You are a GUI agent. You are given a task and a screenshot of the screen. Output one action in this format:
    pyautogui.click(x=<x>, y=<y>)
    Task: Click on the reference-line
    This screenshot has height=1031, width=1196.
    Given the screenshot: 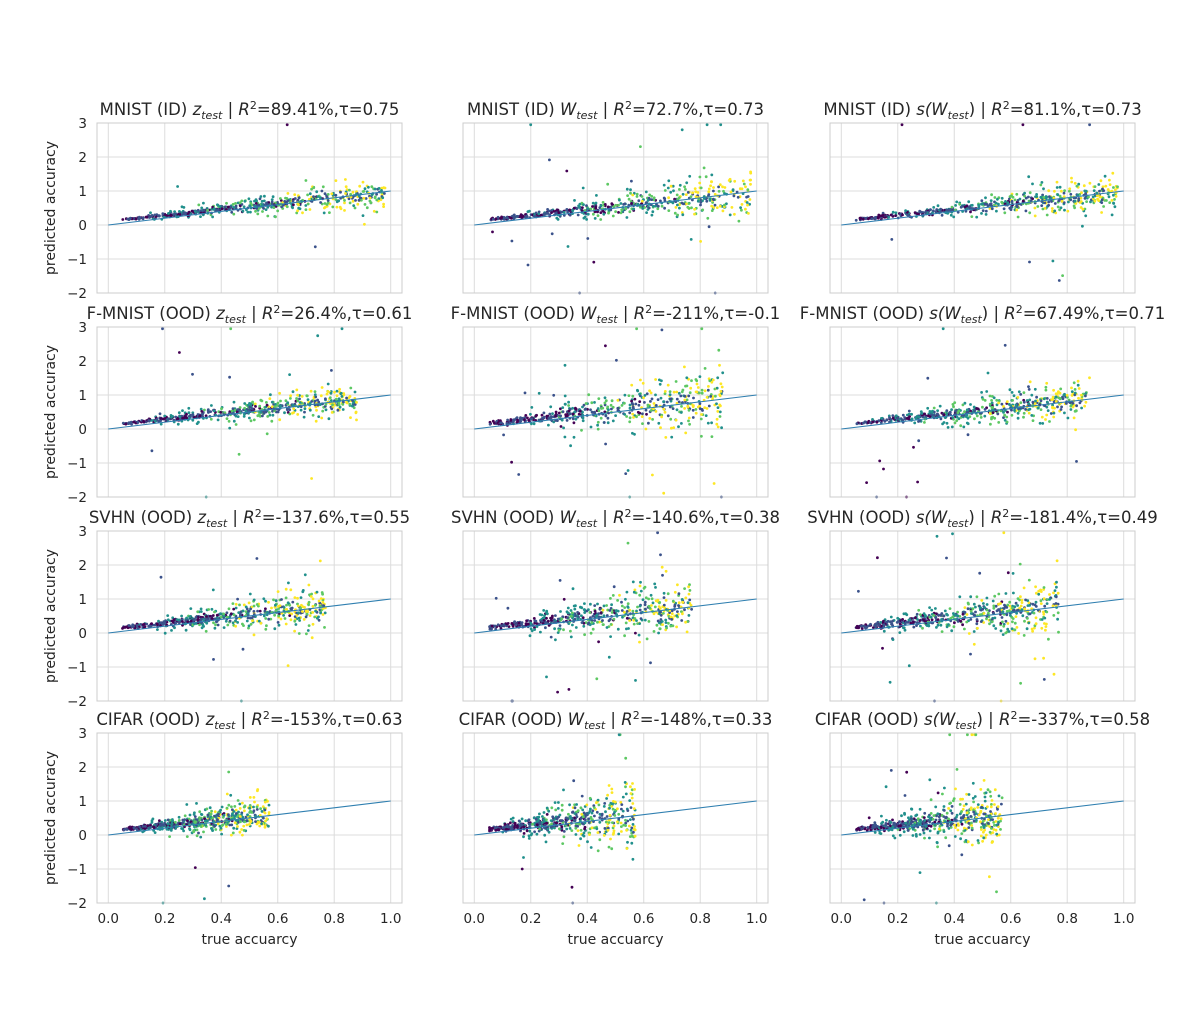 What is the action you would take?
    pyautogui.click(x=249, y=208)
    